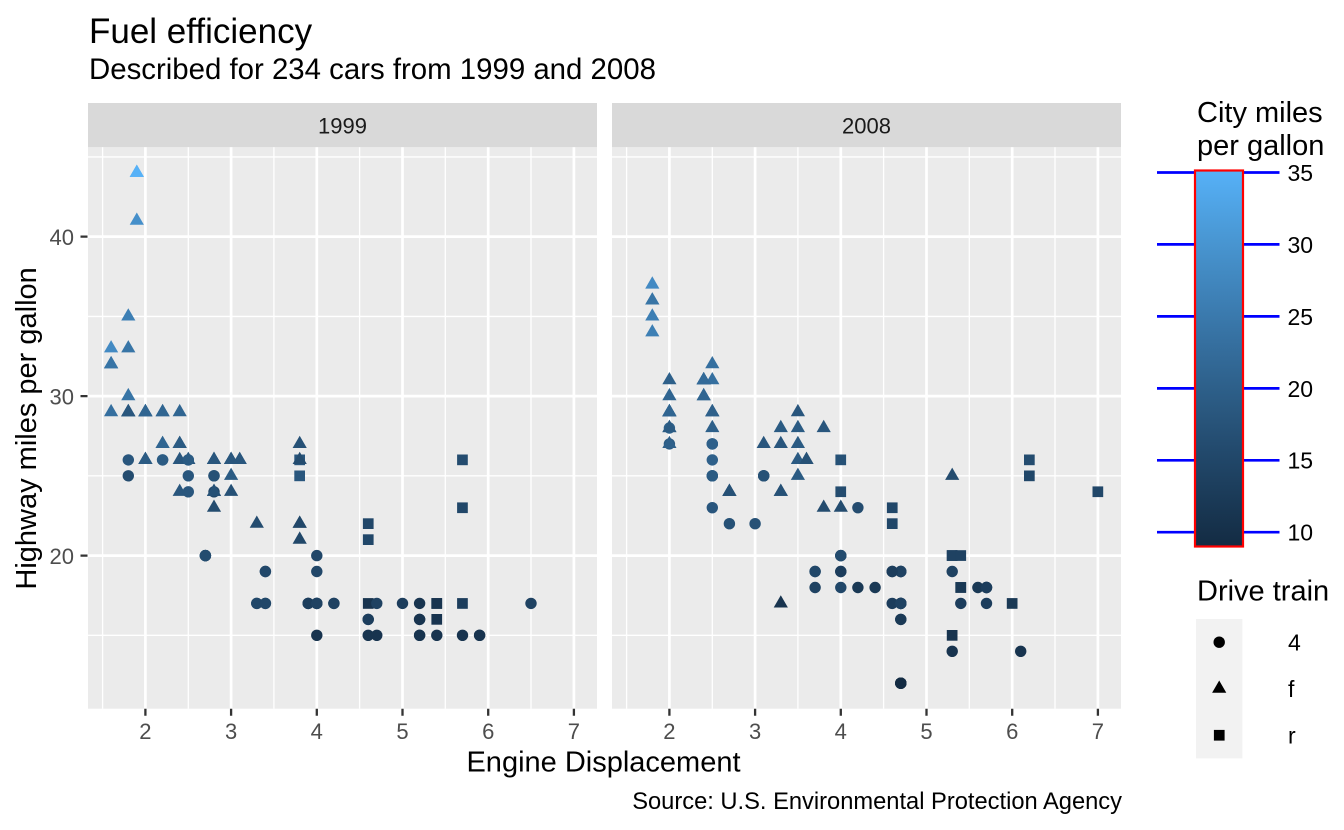 The height and width of the screenshot is (830, 1344). Describe the element at coordinates (1292, 736) in the screenshot. I see `svg-text: r` at that location.